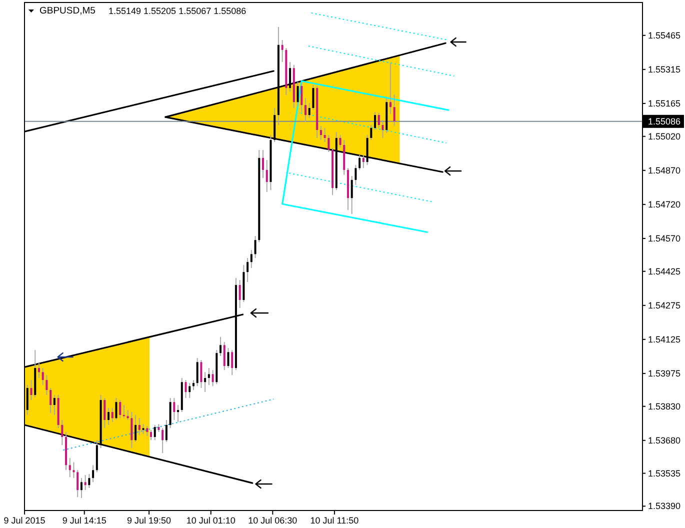 This screenshot has width=685, height=528. I want to click on y-tick-label: 1.53830, so click(664, 406).